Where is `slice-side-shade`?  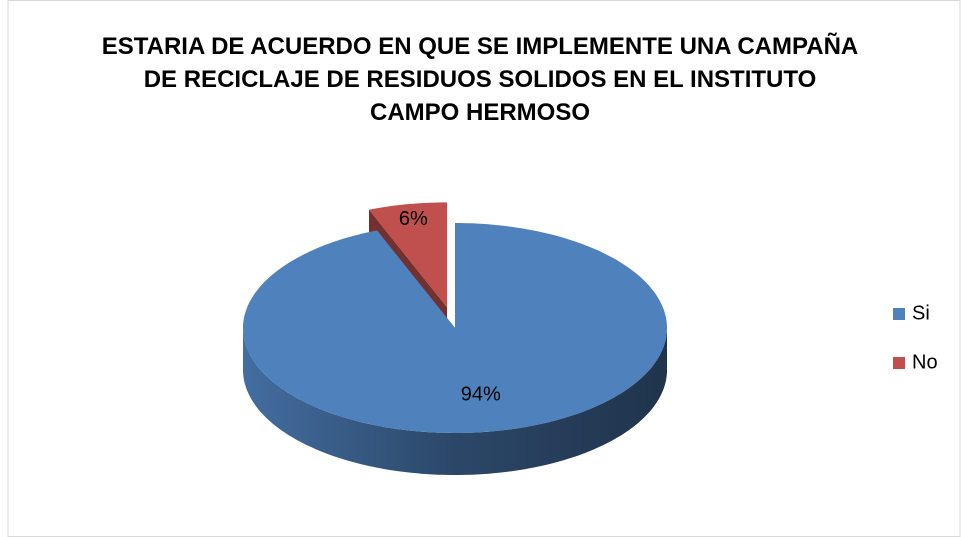 slice-side-shade is located at coordinates (455, 401).